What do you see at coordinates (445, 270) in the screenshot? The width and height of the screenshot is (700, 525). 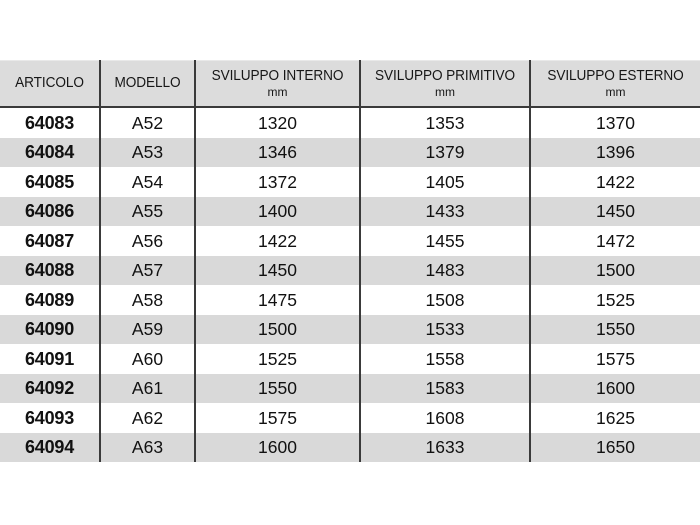 I see `cell-primitivo: 1483` at bounding box center [445, 270].